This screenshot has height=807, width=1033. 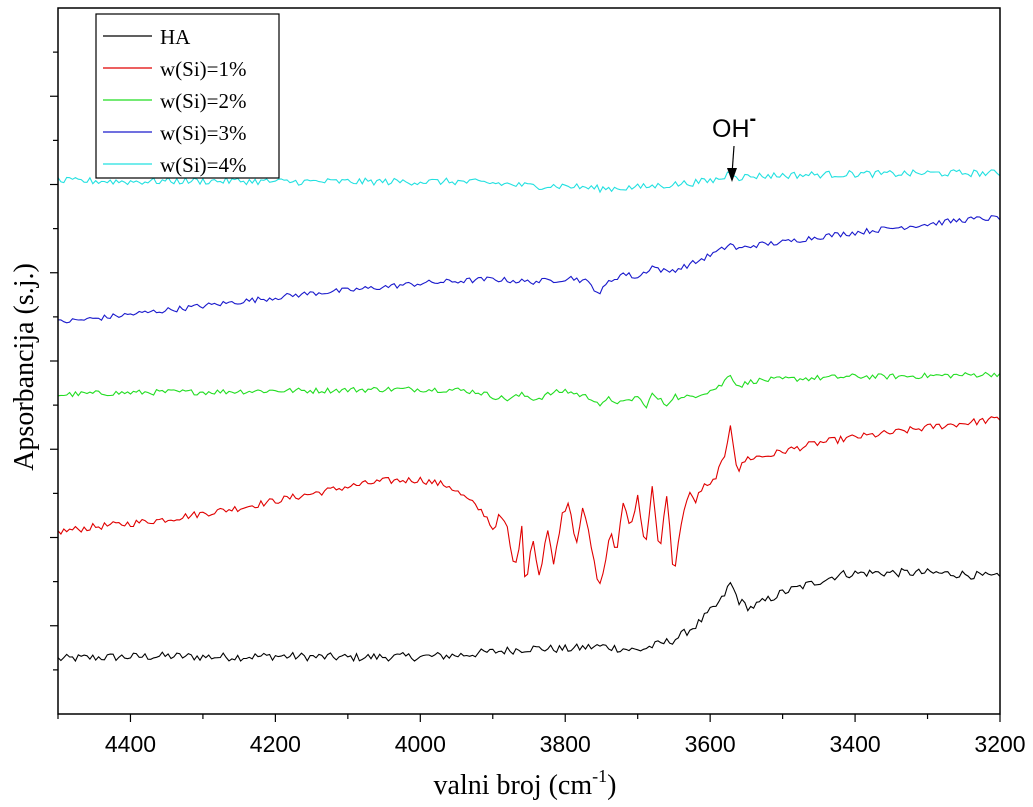 I want to click on x-tick-label: 4400, so click(x=130, y=744).